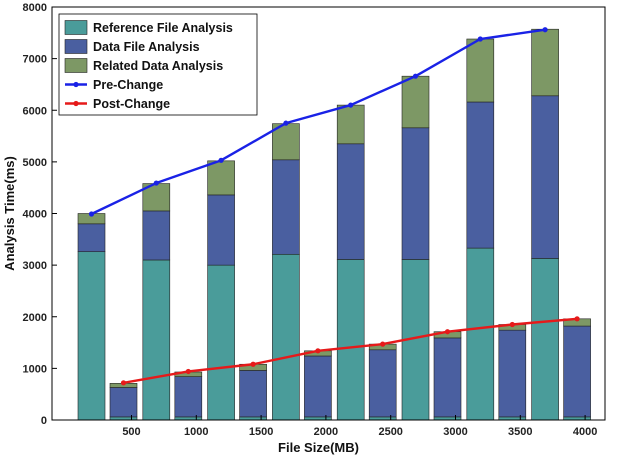  I want to click on bar-pre-group2-series1, so click(156, 340).